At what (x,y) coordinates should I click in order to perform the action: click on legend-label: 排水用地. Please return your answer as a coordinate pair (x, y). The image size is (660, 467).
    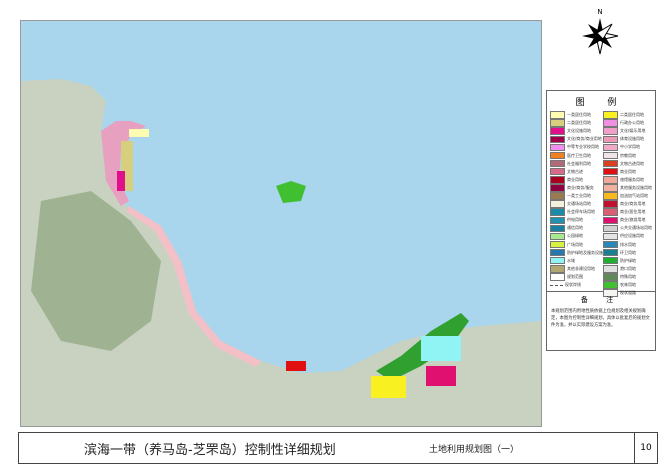
    Looking at the image, I should click on (628, 244).